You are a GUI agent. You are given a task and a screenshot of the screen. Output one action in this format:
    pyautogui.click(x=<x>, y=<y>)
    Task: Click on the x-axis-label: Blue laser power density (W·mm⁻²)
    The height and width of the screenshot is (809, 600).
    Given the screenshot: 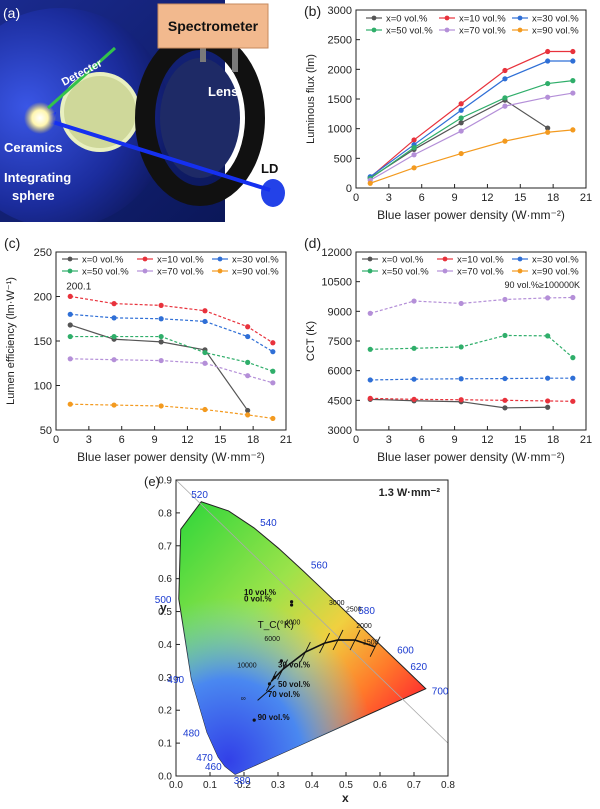 What is the action you would take?
    pyautogui.click(x=171, y=457)
    